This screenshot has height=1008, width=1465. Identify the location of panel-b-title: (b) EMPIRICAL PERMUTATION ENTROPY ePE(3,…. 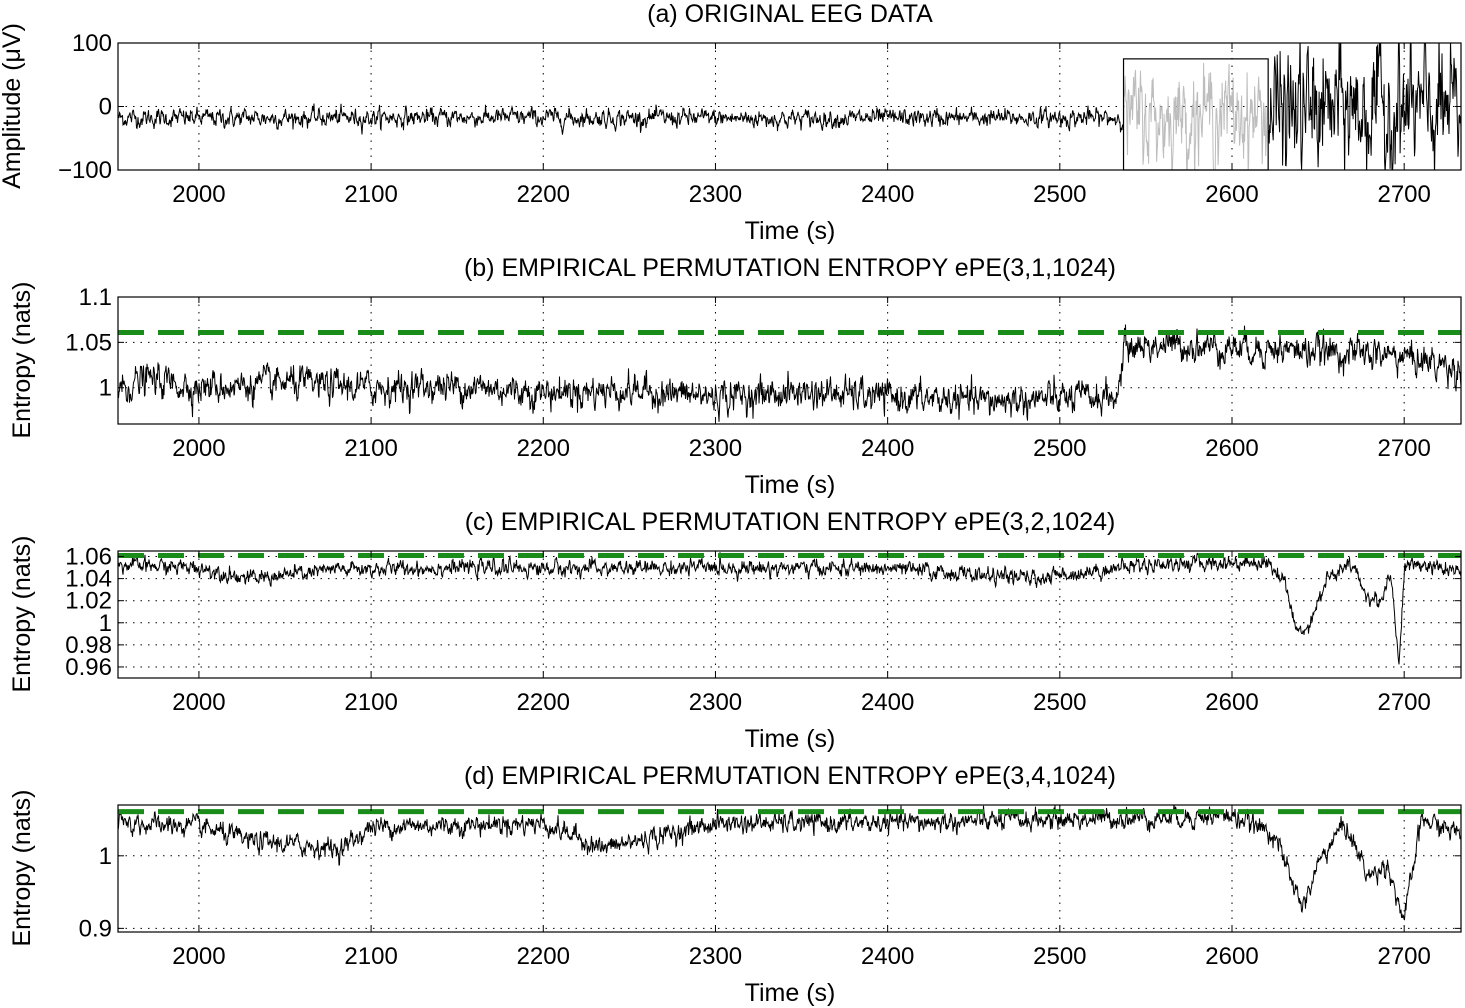
(790, 268).